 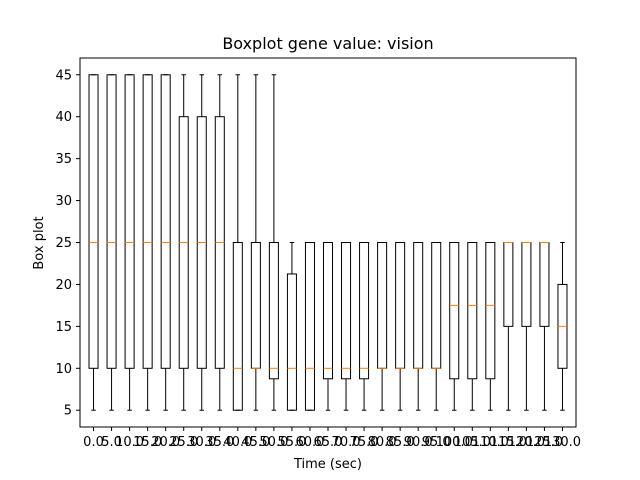 What do you see at coordinates (147, 442) in the screenshot?
I see `x-tick-label: 15.0` at bounding box center [147, 442].